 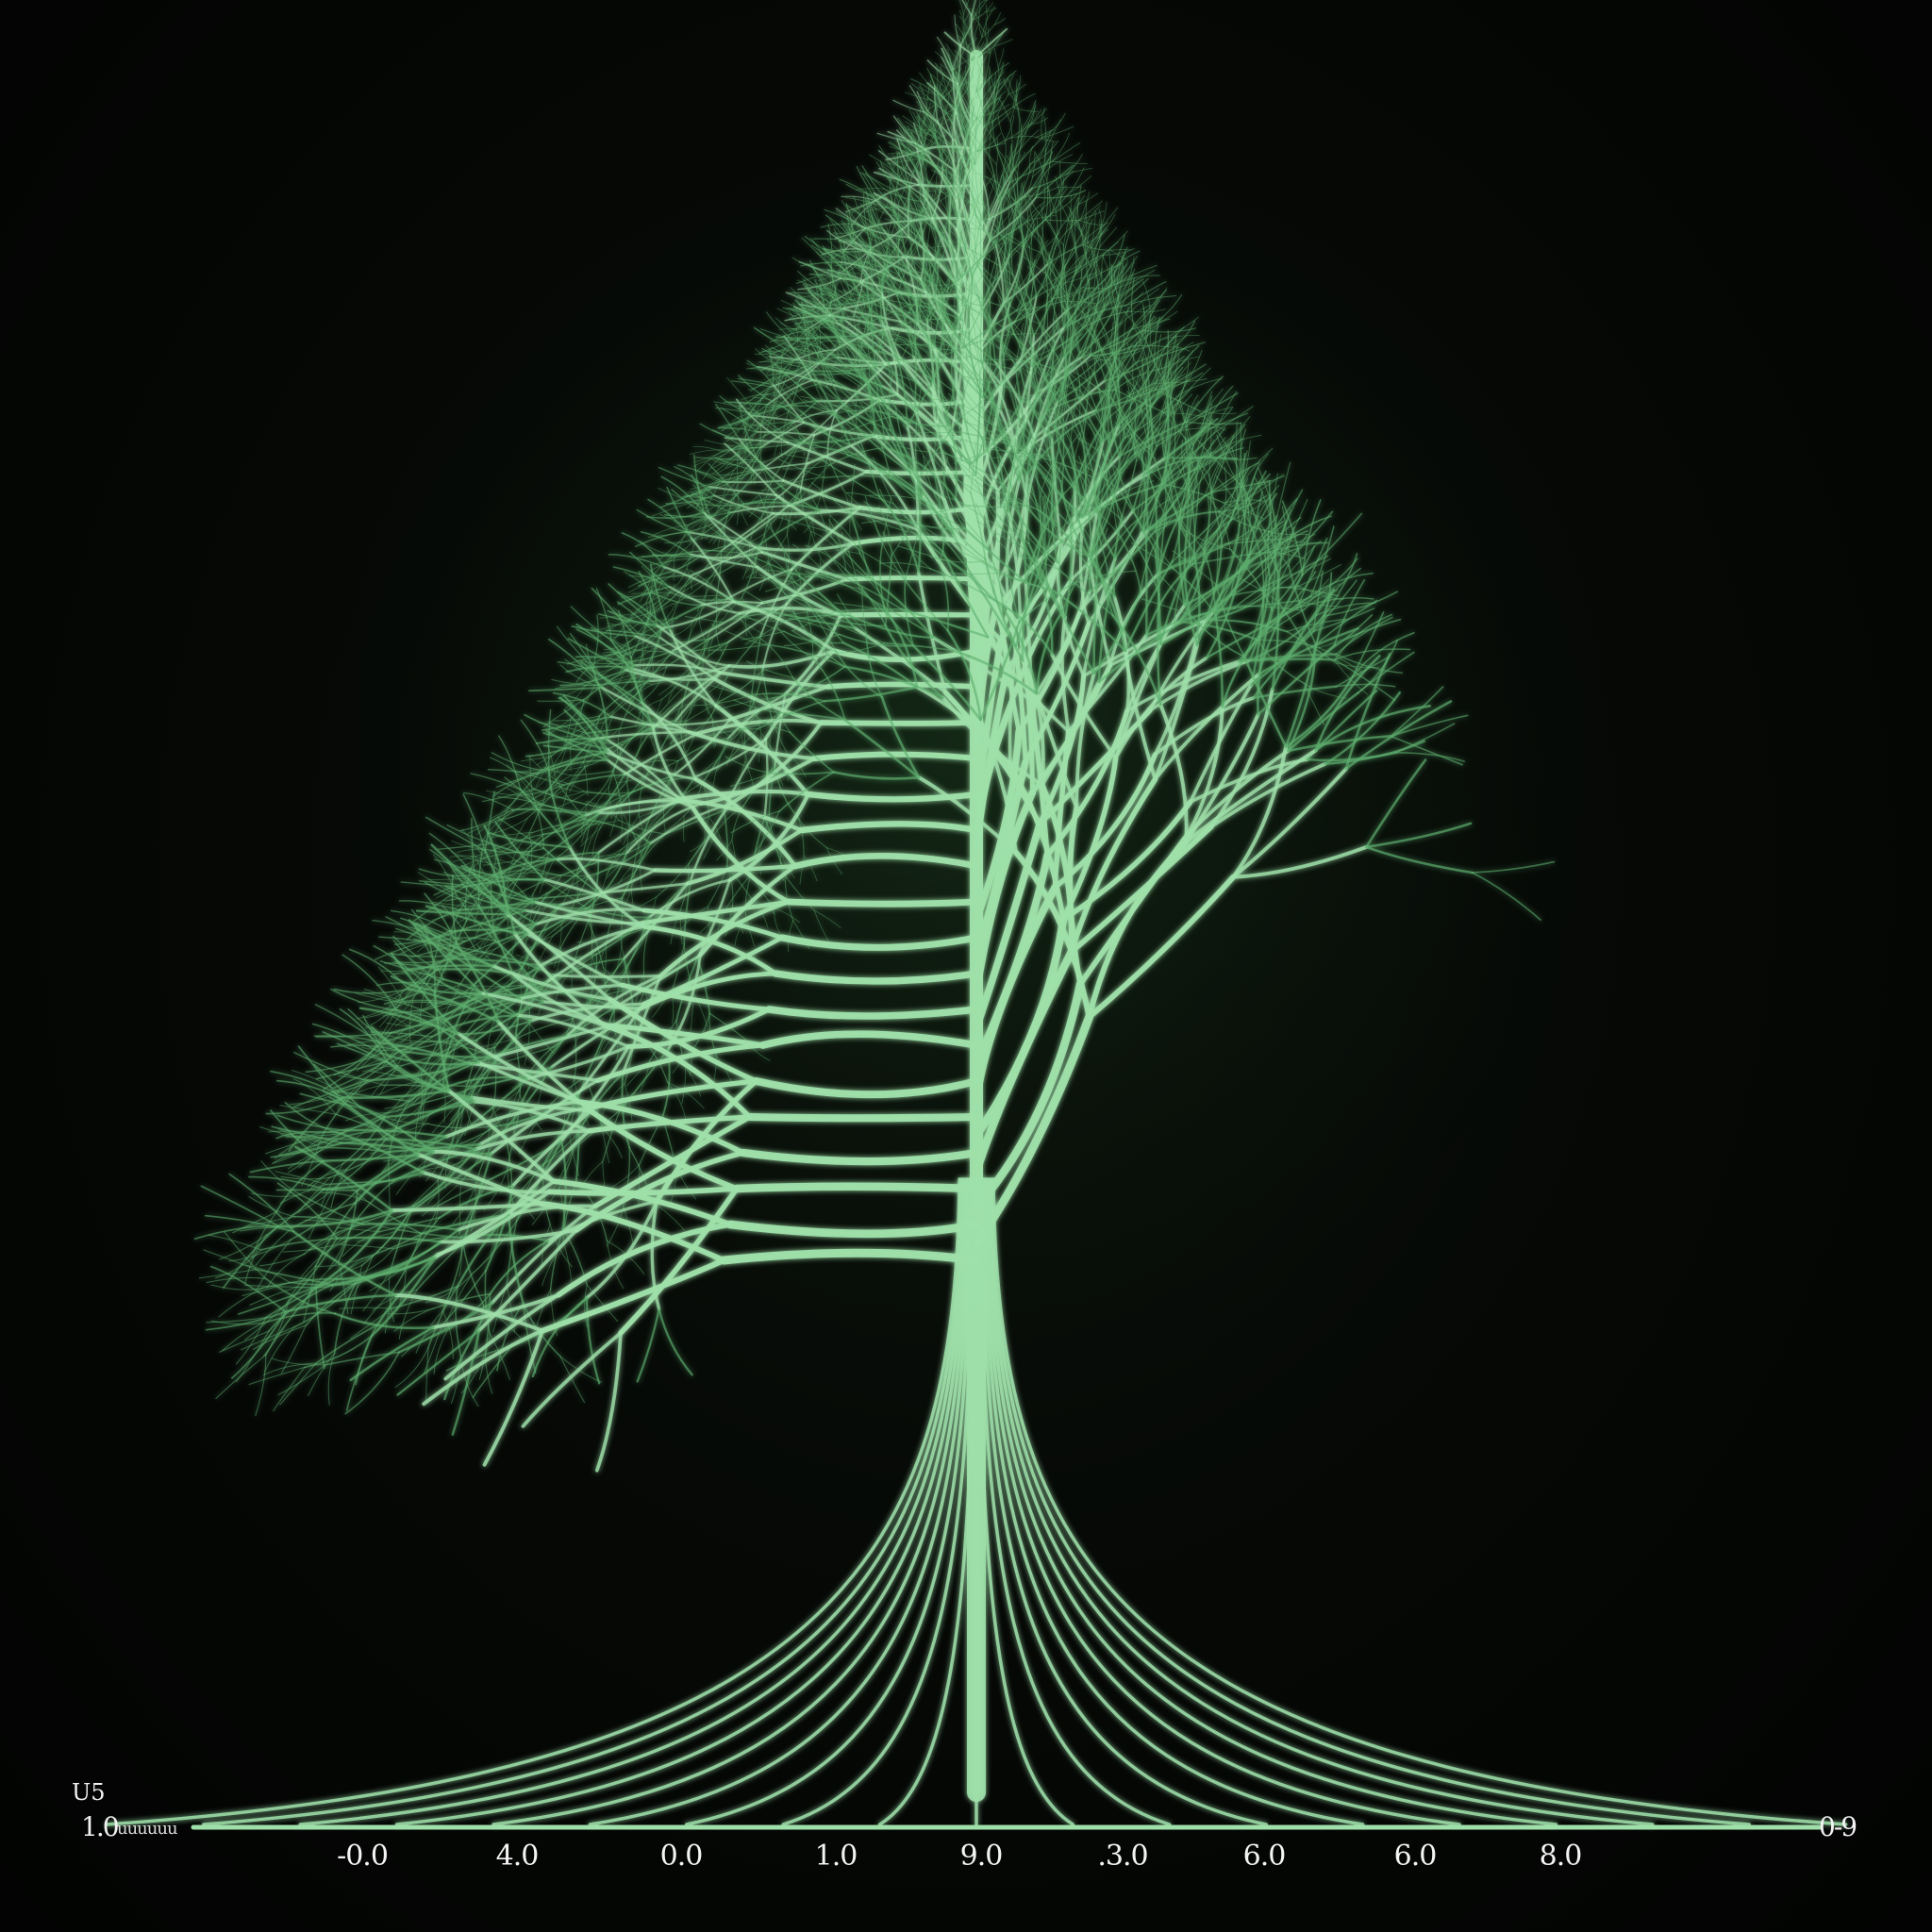 What do you see at coordinates (1123, 1856) in the screenshot?
I see `x-tick-label: .3.0` at bounding box center [1123, 1856].